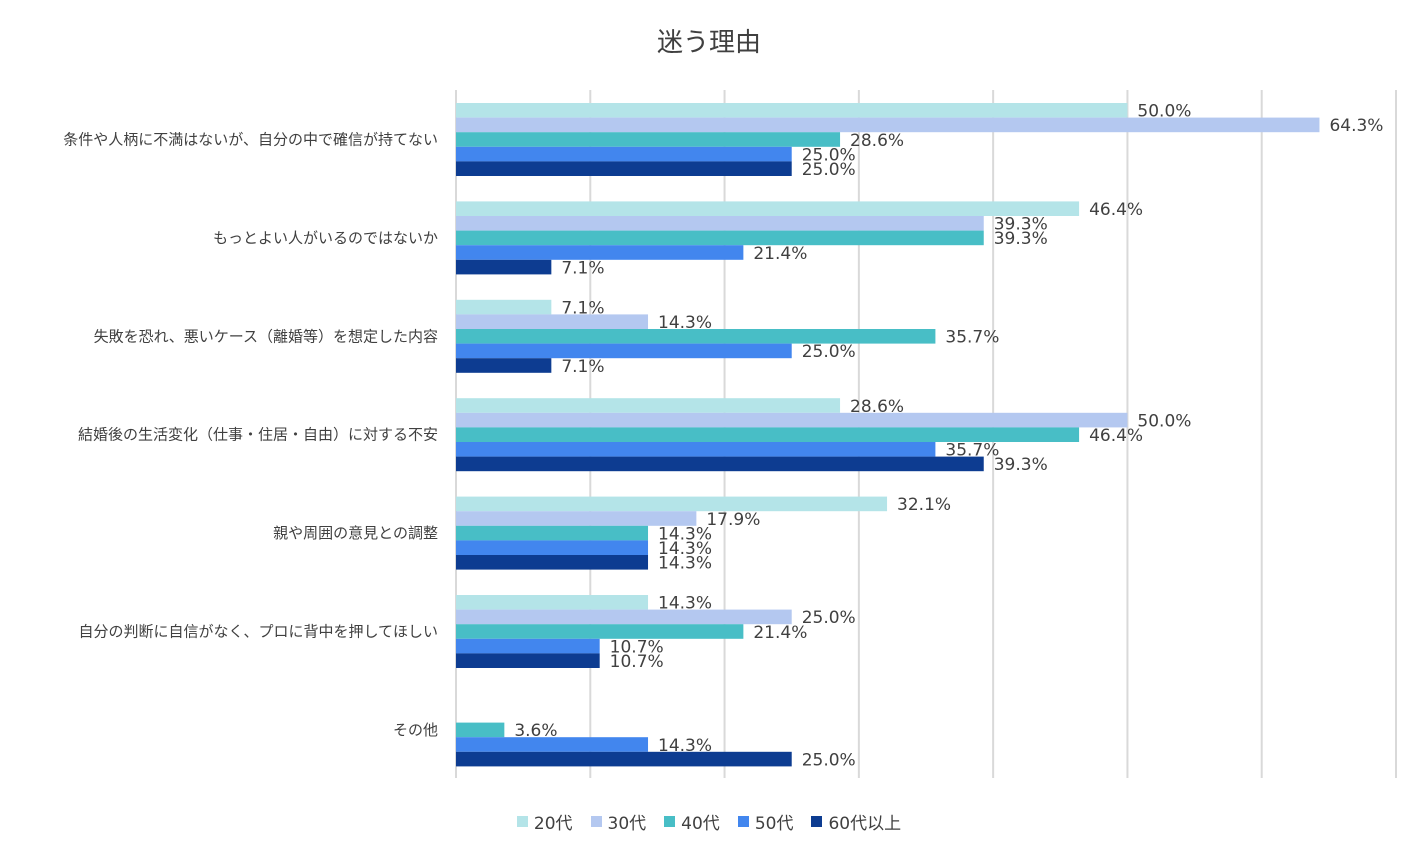  Describe the element at coordinates (355, 533) in the screenshot. I see `category-label: 親や周囲の意見との調整` at that location.